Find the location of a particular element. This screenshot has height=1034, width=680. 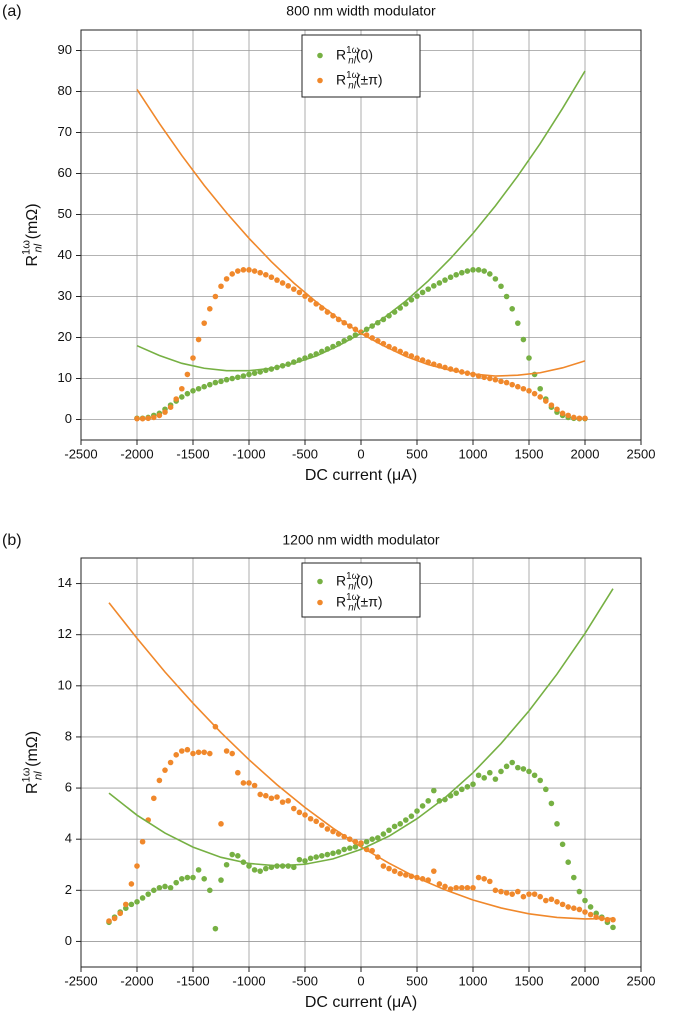

y-tick-label: 0 is located at coordinates (68, 940).